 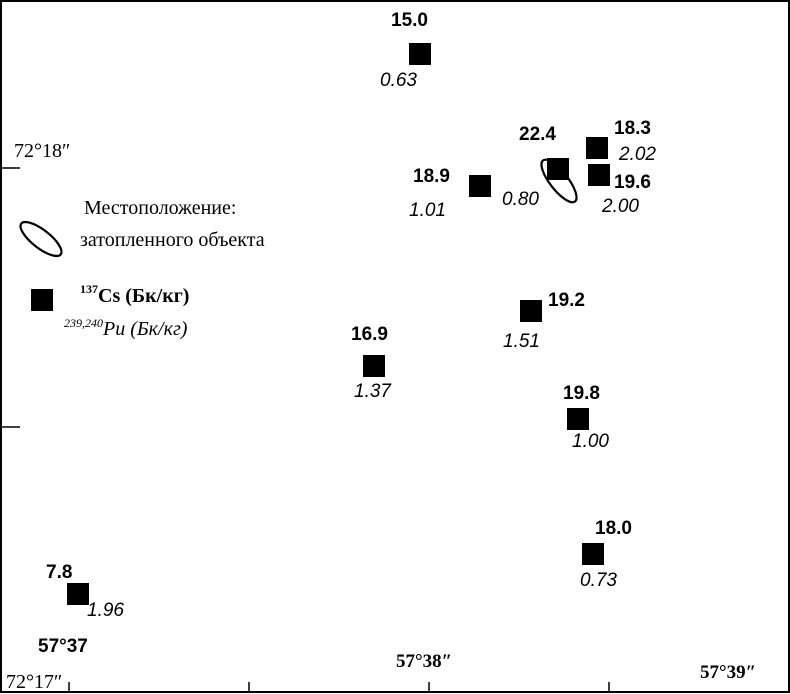 What do you see at coordinates (405, 50) in the screenshot?
I see `station-0: 15.0 0.63` at bounding box center [405, 50].